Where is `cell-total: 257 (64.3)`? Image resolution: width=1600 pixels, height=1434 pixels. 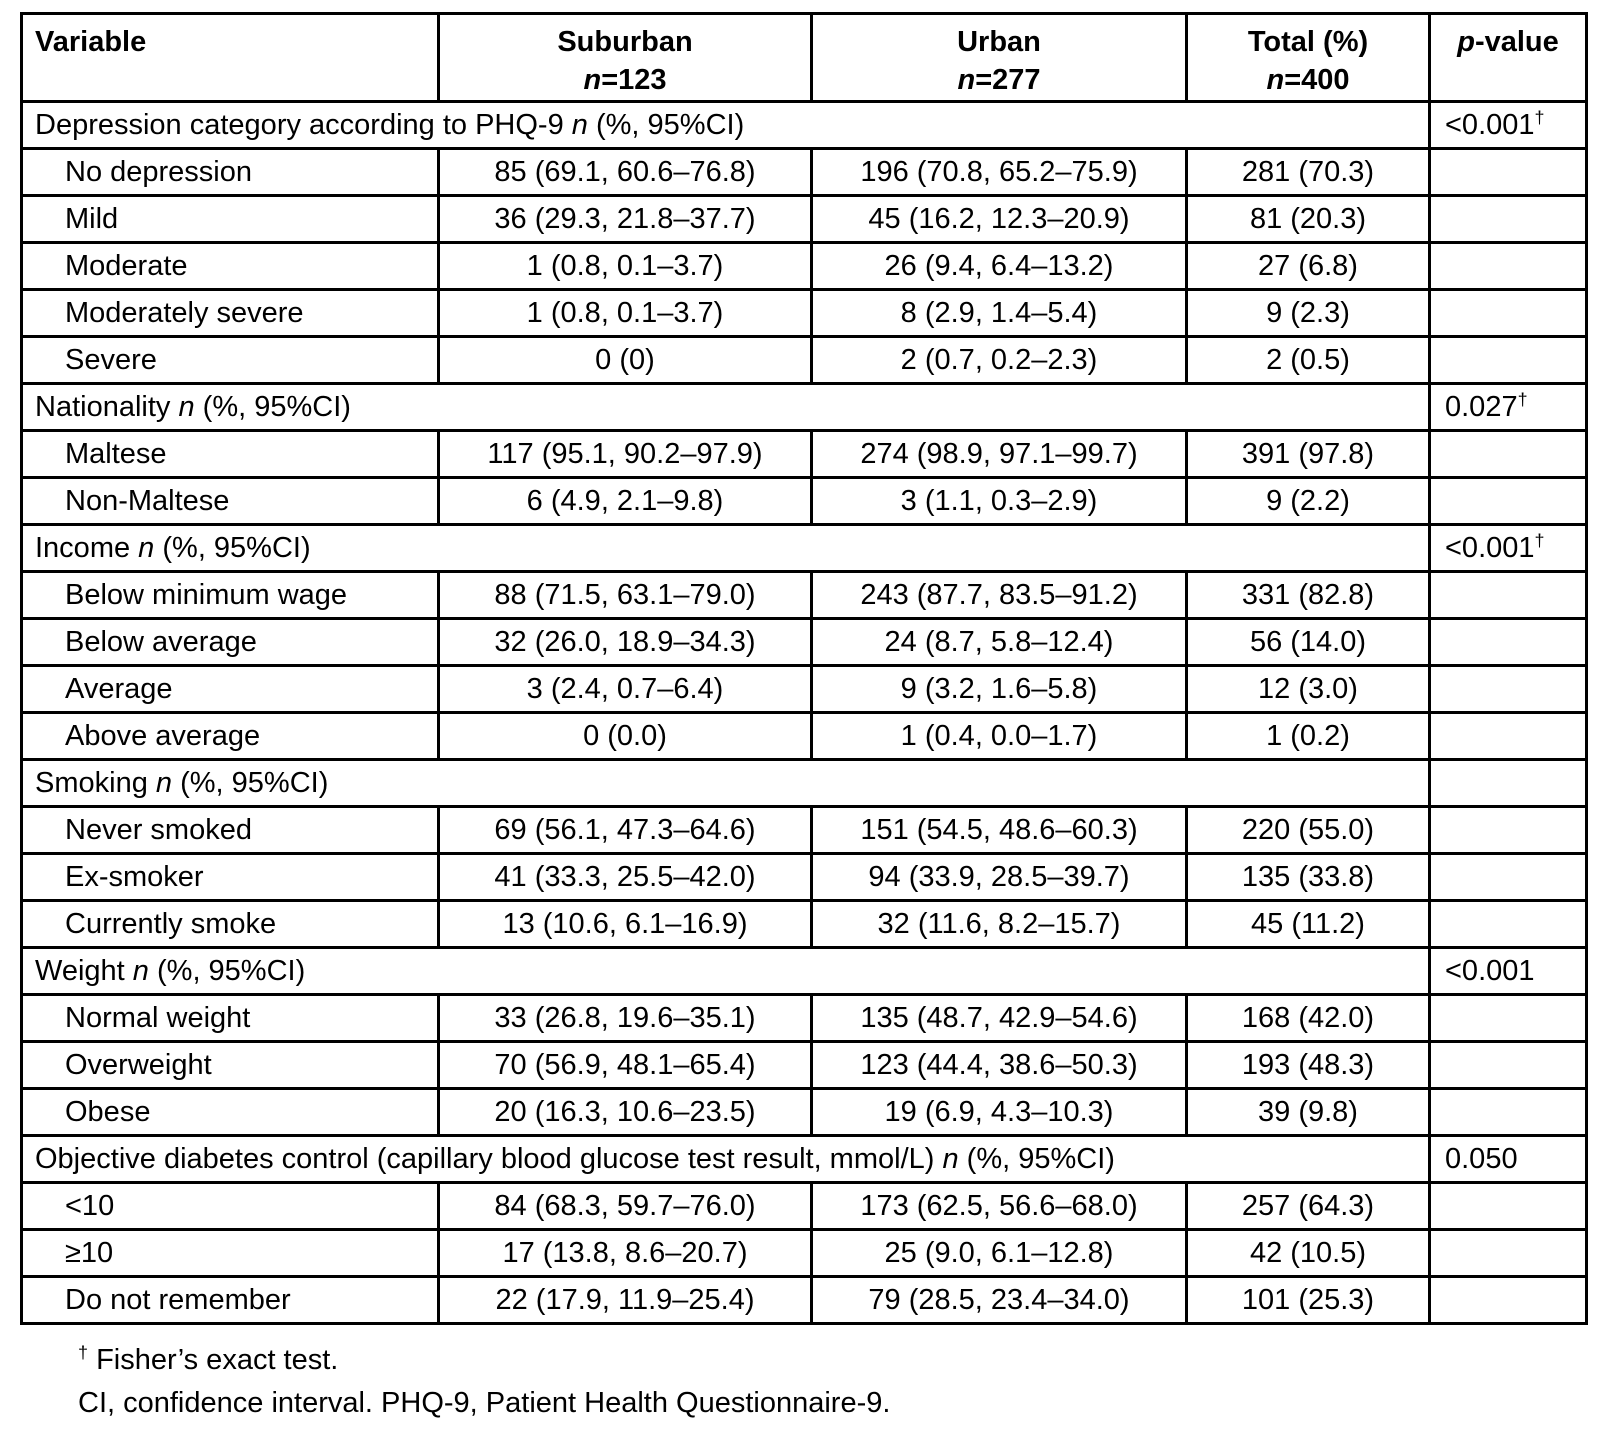 cell-total: 257 (64.3) is located at coordinates (1308, 1206).